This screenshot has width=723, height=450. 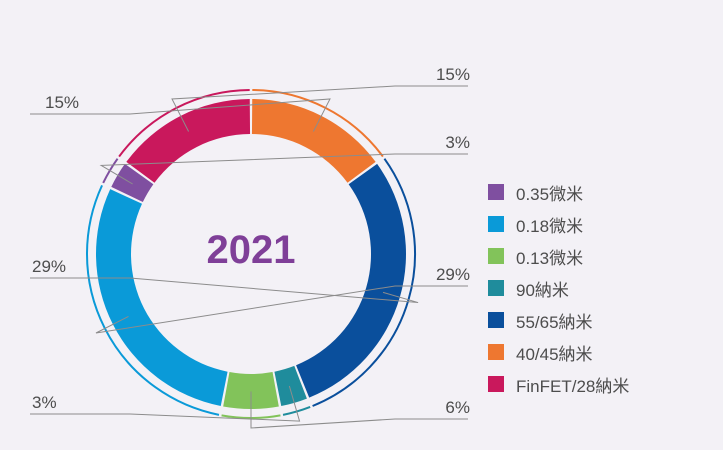 I want to click on percent-label-1: 29%, so click(x=453, y=274).